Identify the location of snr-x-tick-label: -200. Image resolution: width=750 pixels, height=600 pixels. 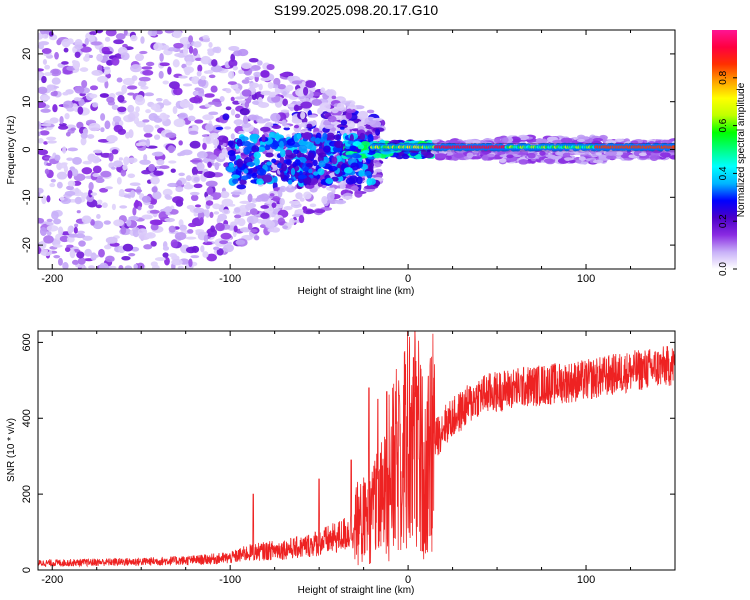
(52, 580).